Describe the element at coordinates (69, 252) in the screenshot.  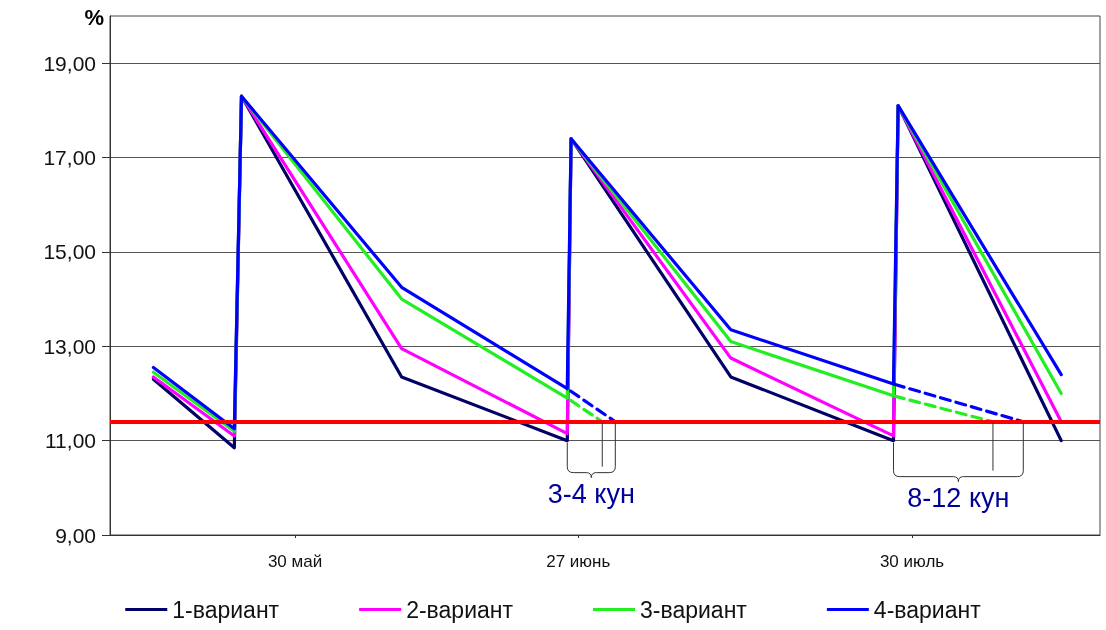
I see `y-tick-label: 15,00` at that location.